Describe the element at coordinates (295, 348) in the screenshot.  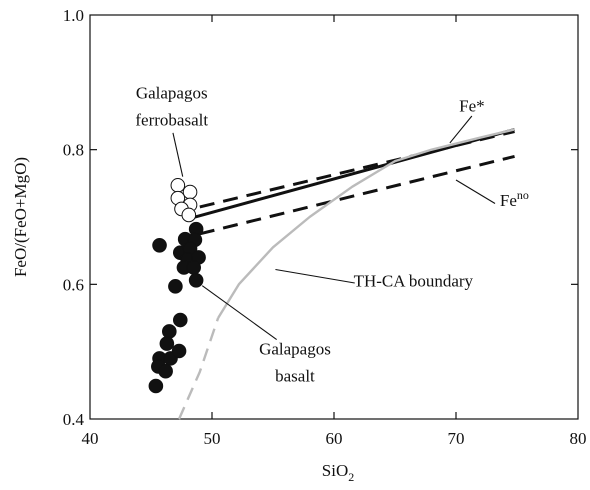
I see `annotation-basalt-line1: Galapagos` at that location.